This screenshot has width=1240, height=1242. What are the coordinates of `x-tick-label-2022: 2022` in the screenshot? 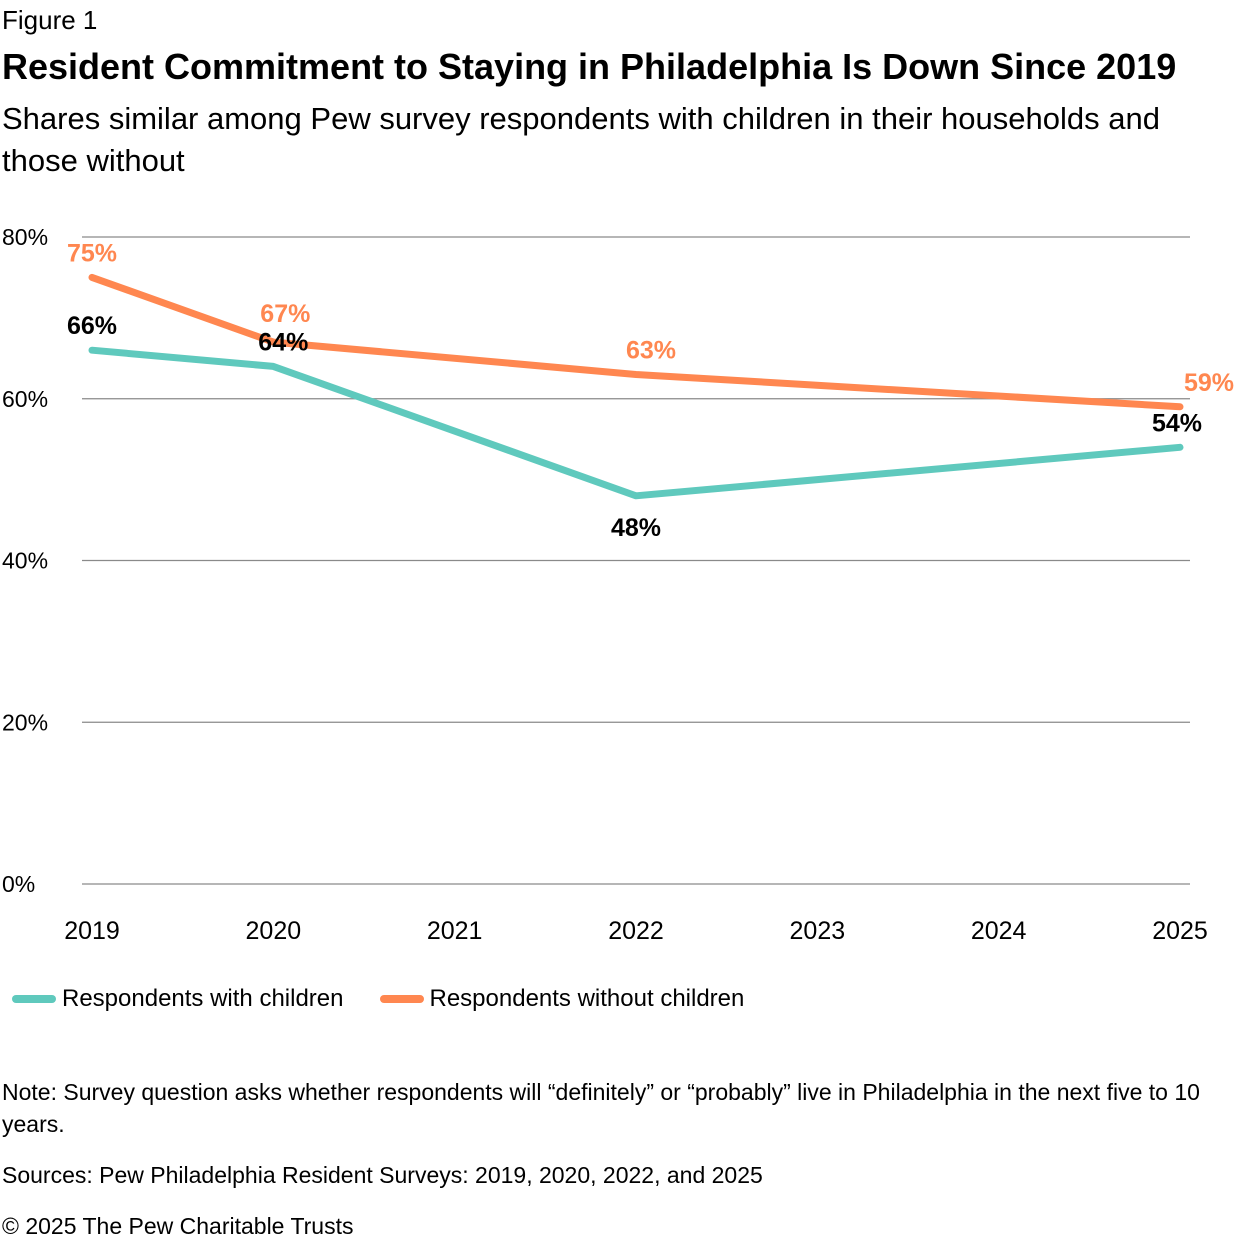 It's located at (636, 931).